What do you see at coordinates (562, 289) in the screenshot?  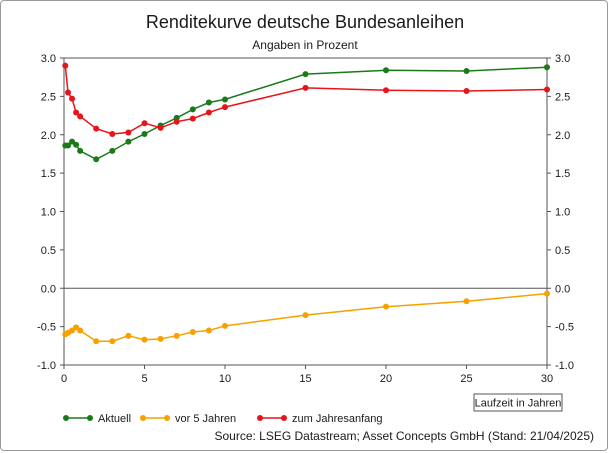 I see `y-tick-label-right: 0.0` at bounding box center [562, 289].